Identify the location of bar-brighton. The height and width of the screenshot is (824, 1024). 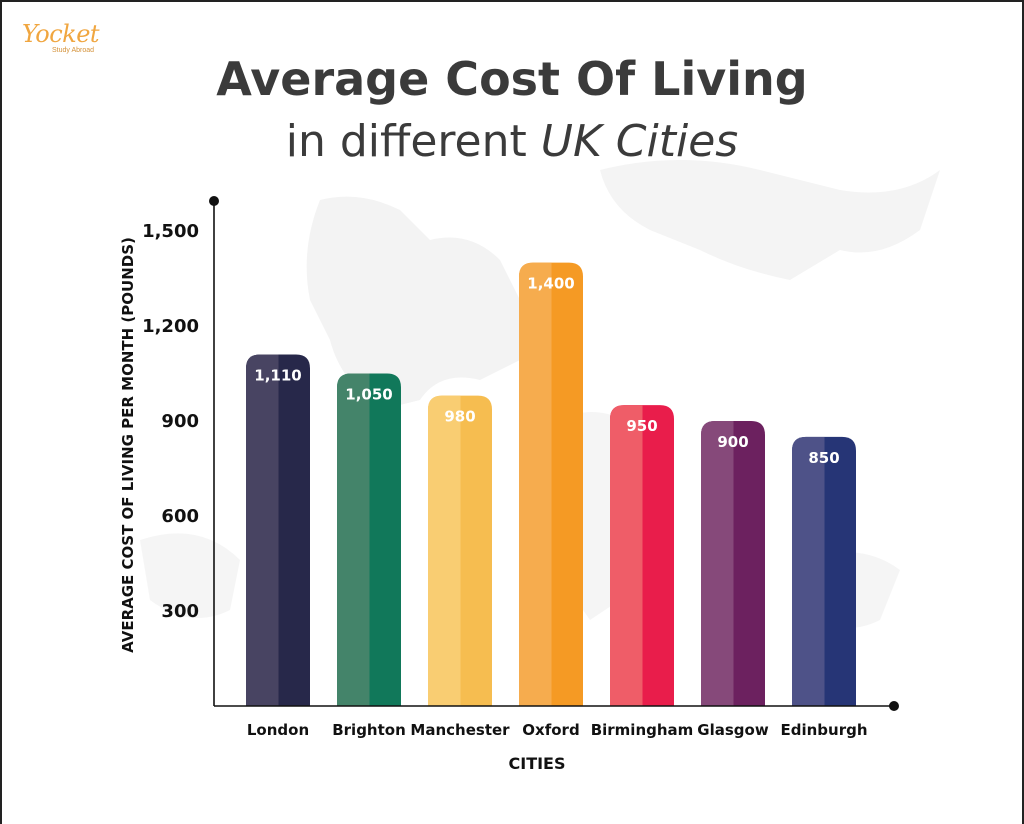
(369, 539).